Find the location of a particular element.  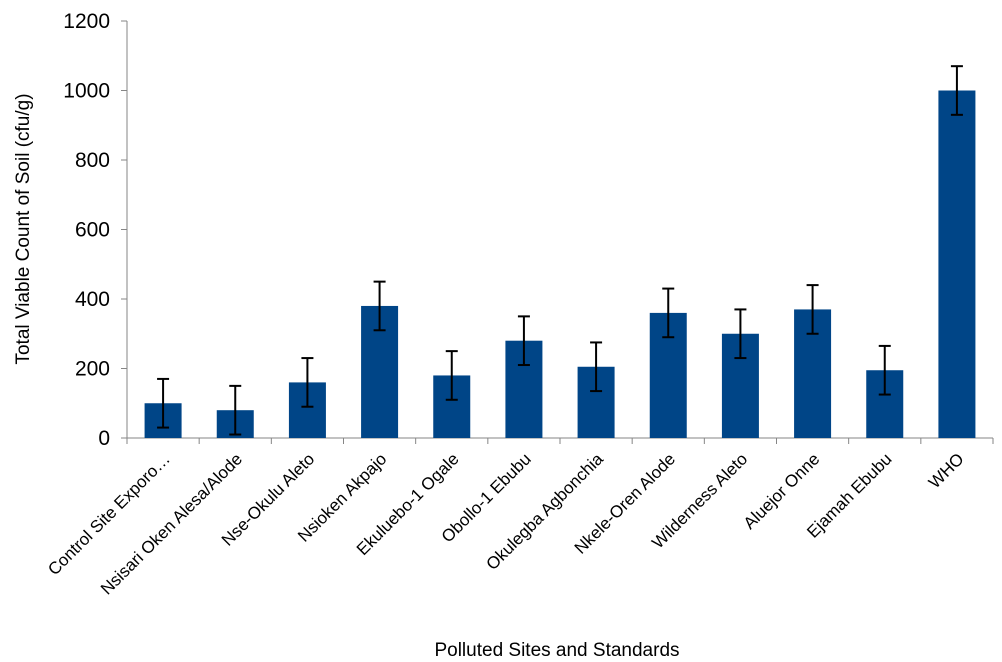

category-label: Okulegba Agbonchia is located at coordinates (545, 511).